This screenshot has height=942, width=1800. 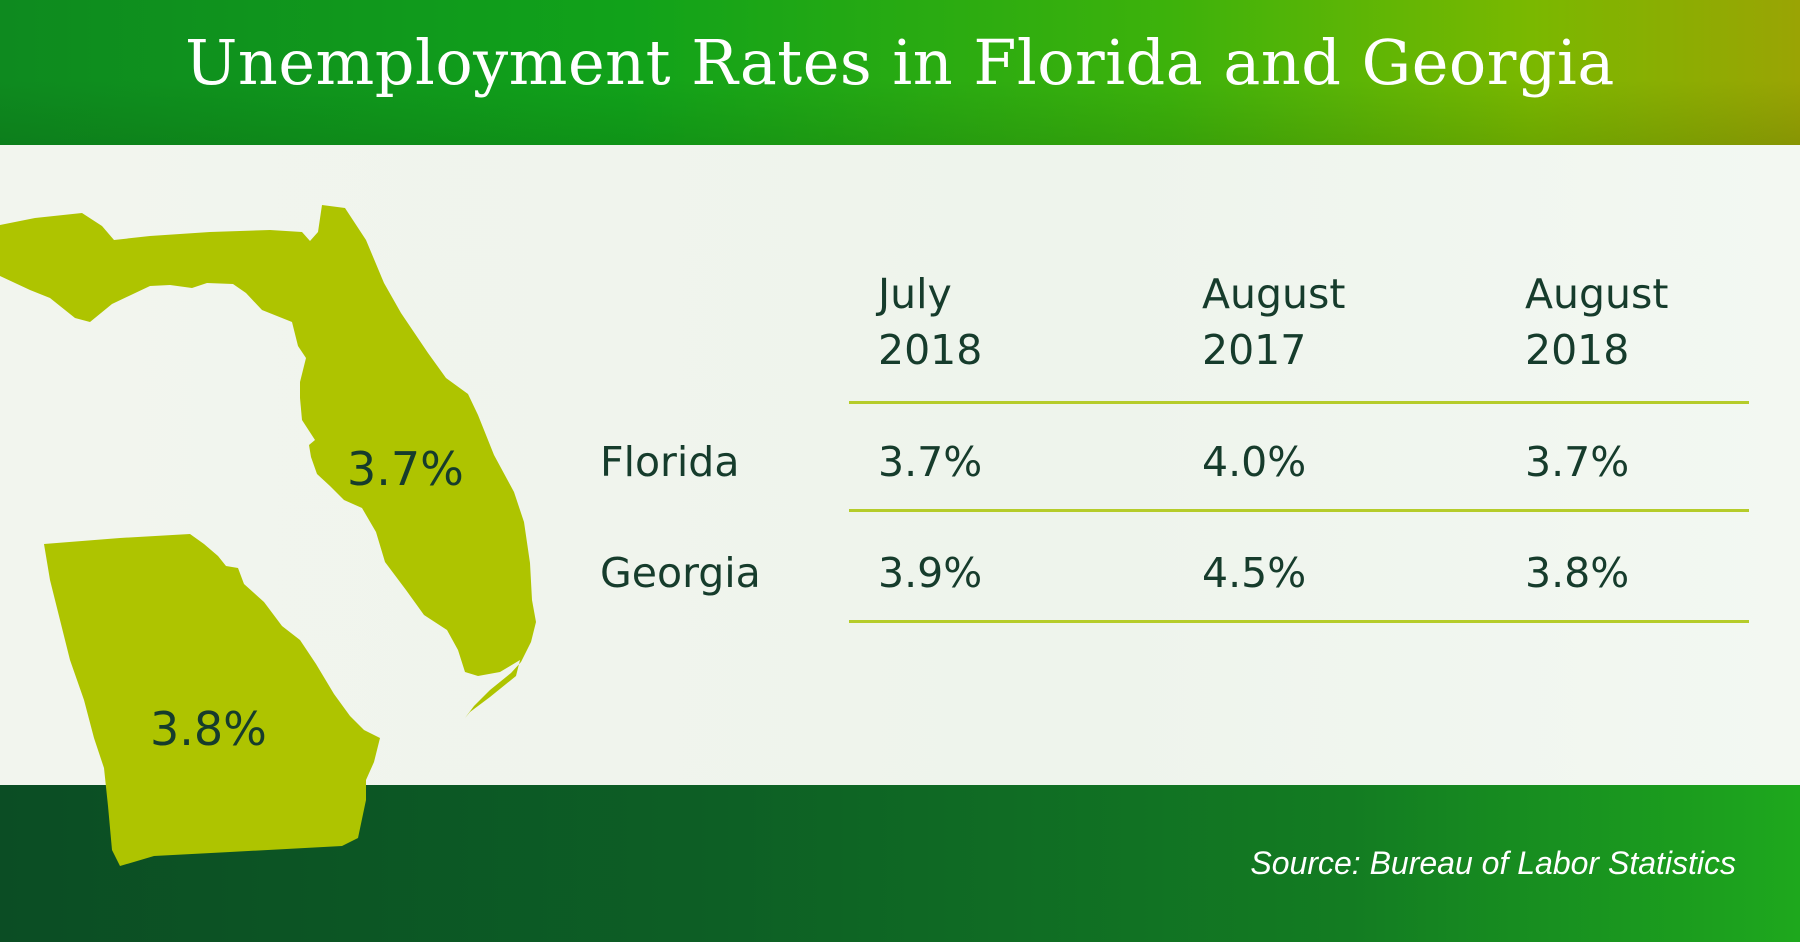 What do you see at coordinates (930, 573) in the screenshot?
I see `table-cell: 3.9%` at bounding box center [930, 573].